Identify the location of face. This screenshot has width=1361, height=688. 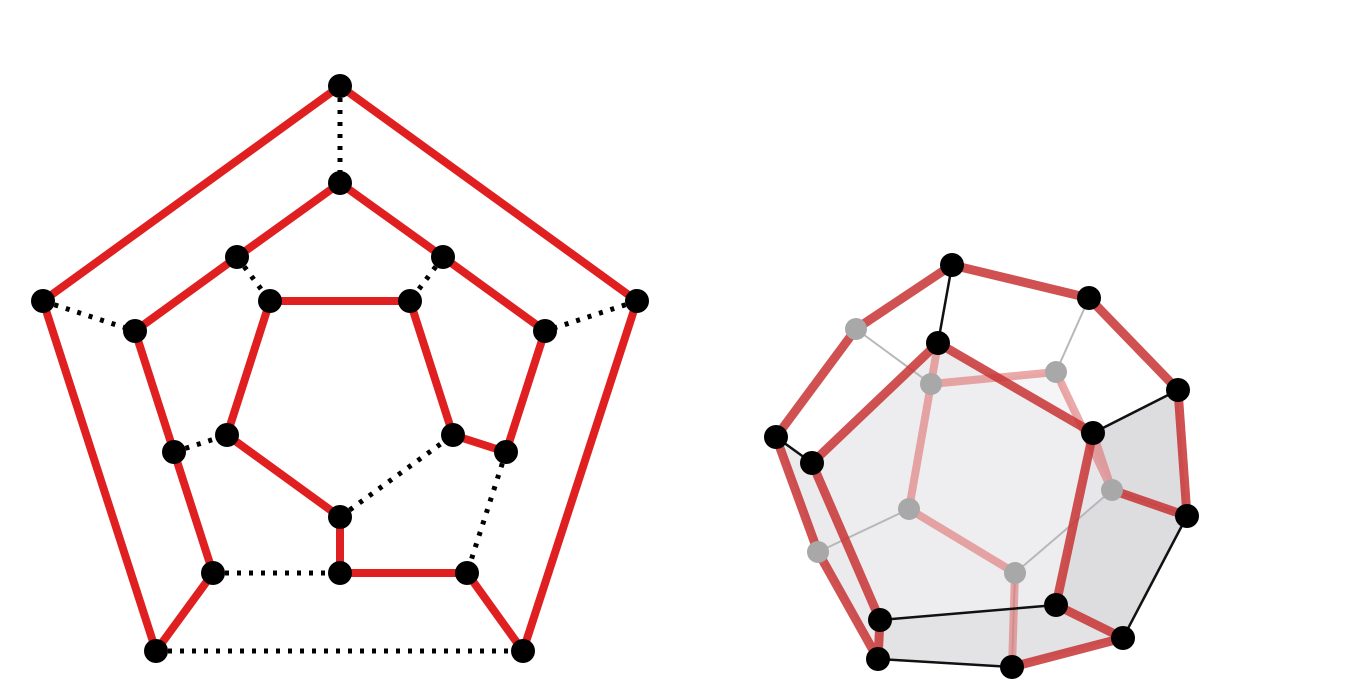
(1010, 472).